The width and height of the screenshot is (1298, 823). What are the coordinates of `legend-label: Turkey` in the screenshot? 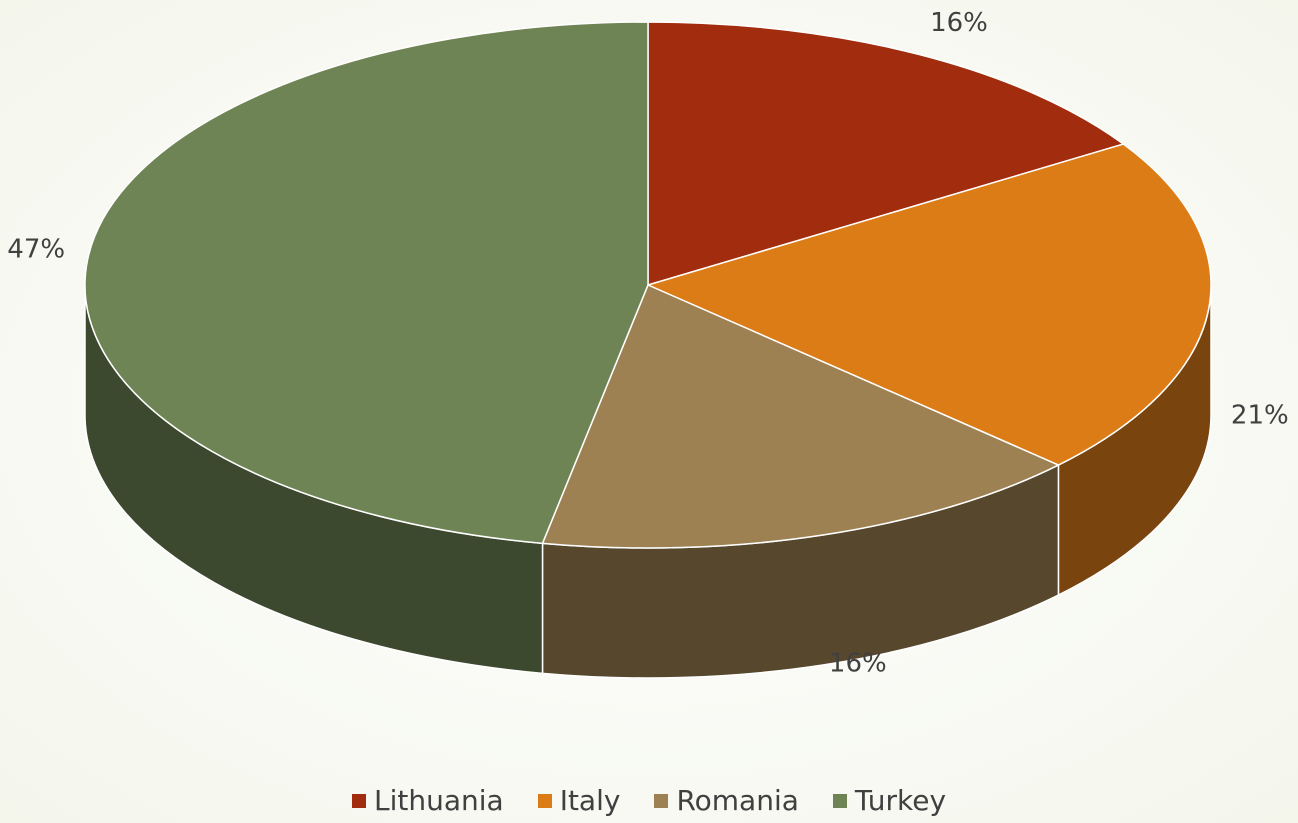 It's located at (900, 800).